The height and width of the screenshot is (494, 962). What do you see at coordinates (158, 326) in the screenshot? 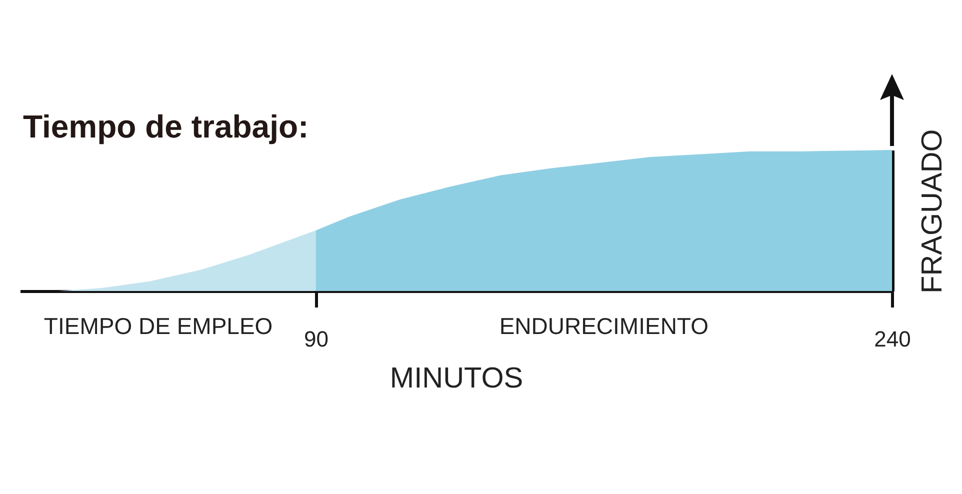
I see `annotation: TIEMPO DE EMPLEO` at bounding box center [158, 326].